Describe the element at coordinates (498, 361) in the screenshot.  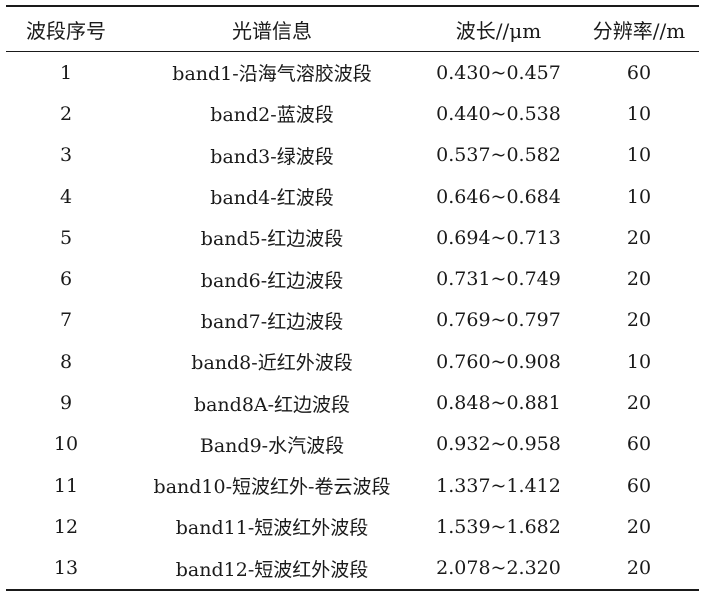
I see `wavelength-cell: 0.760~0.908` at that location.